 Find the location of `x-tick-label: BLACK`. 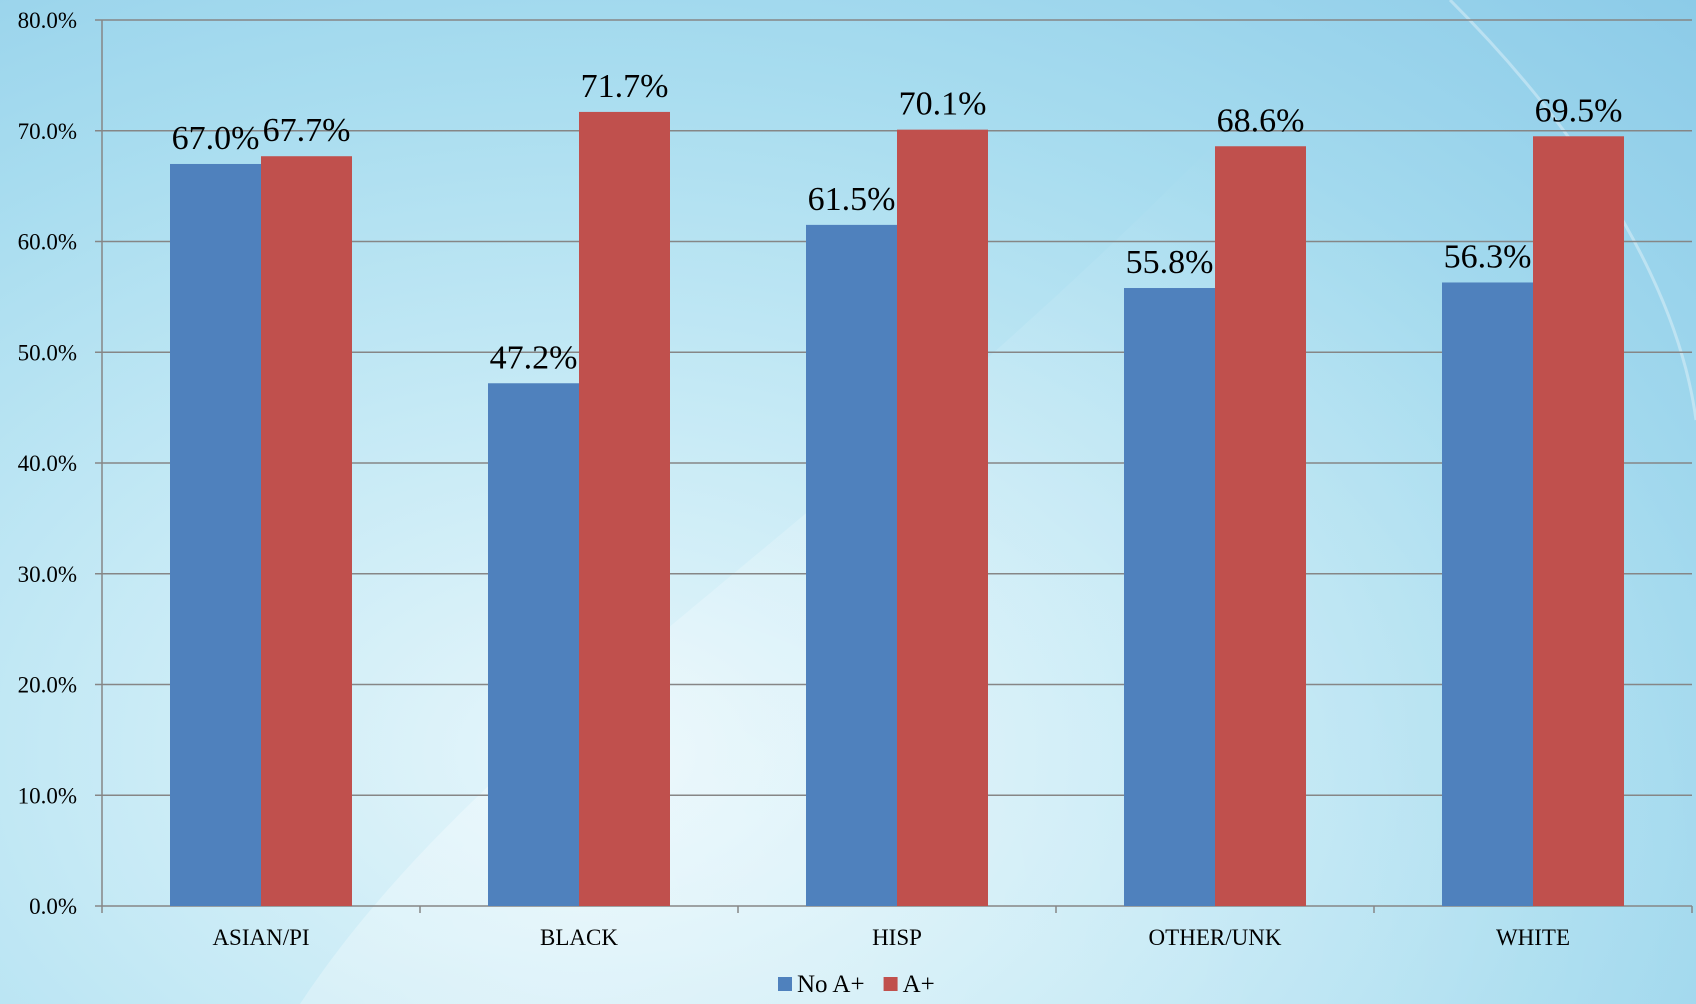

x-tick-label: BLACK is located at coordinates (579, 937).